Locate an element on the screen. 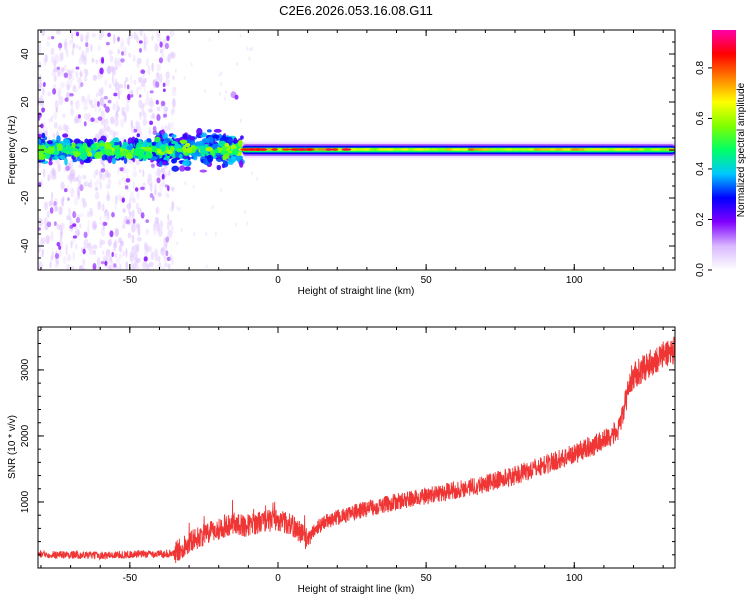 Image resolution: width=750 pixels, height=600 pixels. y-tick-label: -40 is located at coordinates (25, 245).